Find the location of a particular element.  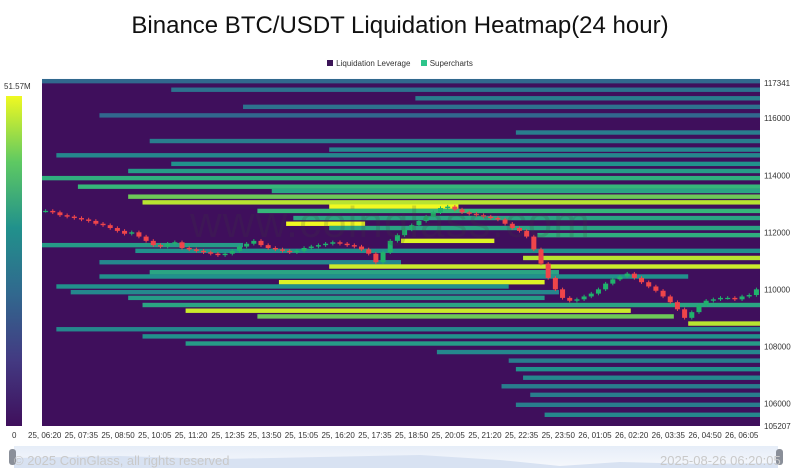

x-tick-label-0: 25, 06:20 is located at coordinates (45, 435).